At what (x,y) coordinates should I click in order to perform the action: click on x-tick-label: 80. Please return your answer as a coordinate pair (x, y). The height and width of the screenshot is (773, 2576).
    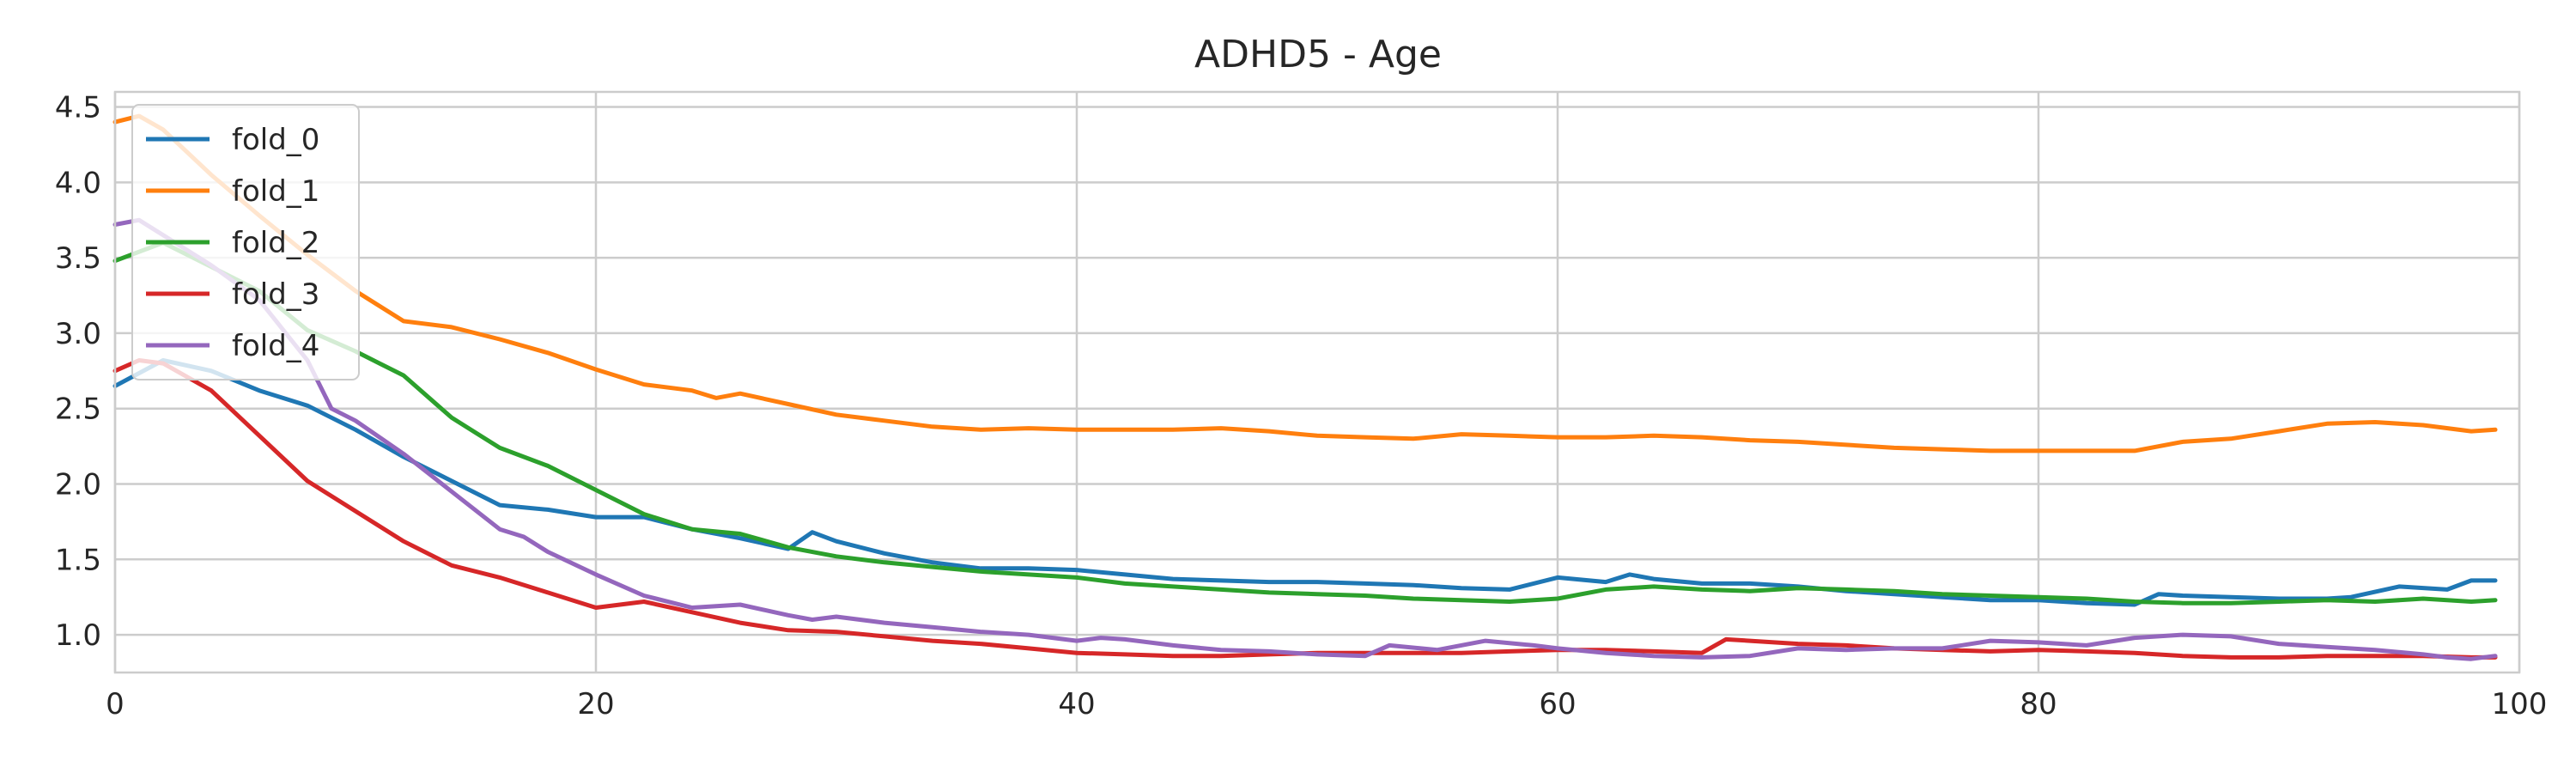
    Looking at the image, I should click on (2039, 704).